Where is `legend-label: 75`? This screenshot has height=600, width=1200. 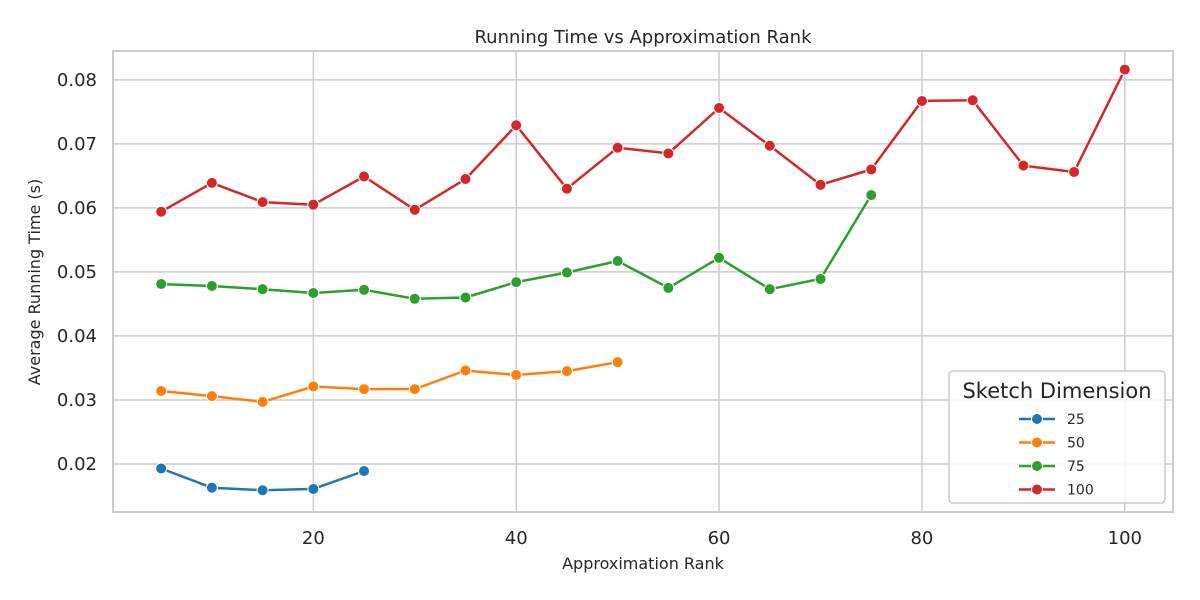
legend-label: 75 is located at coordinates (1076, 467).